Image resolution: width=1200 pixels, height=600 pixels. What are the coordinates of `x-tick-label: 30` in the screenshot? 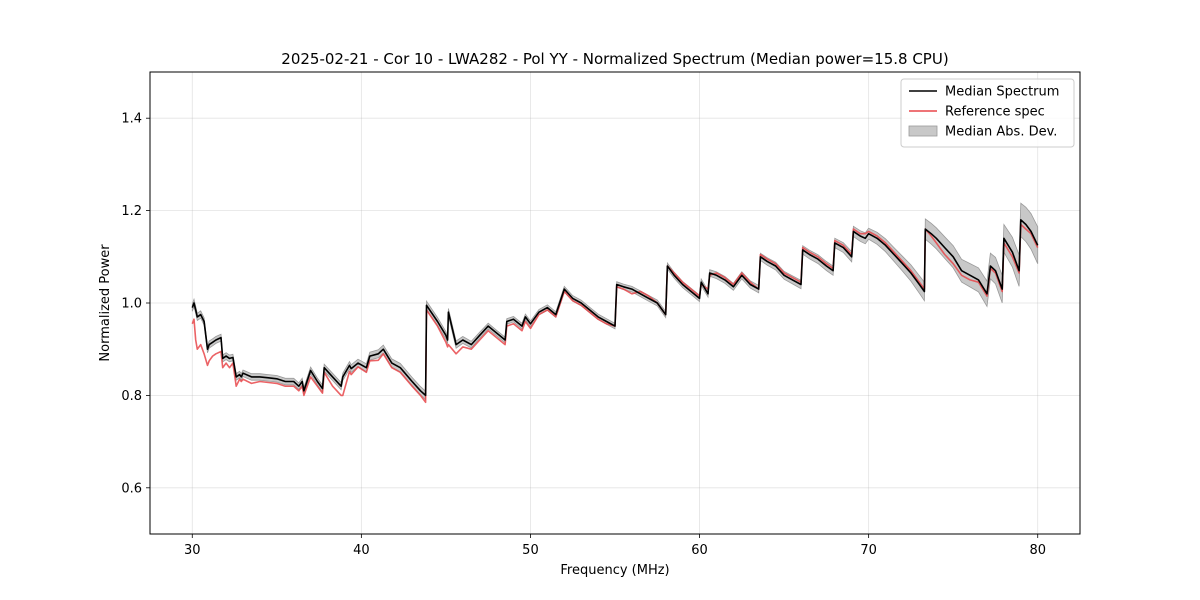 It's located at (192, 550).